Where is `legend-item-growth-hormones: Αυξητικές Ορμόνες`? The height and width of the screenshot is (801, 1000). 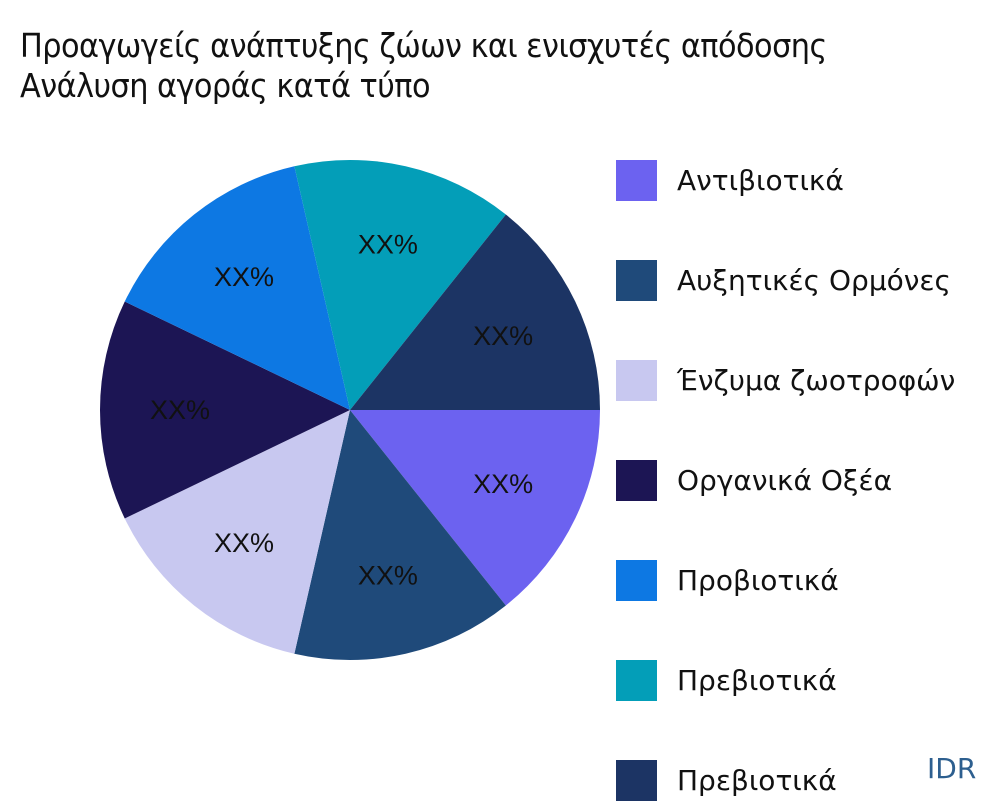 legend-item-growth-hormones: Αυξητικές Ορμόνες is located at coordinates (783, 280).